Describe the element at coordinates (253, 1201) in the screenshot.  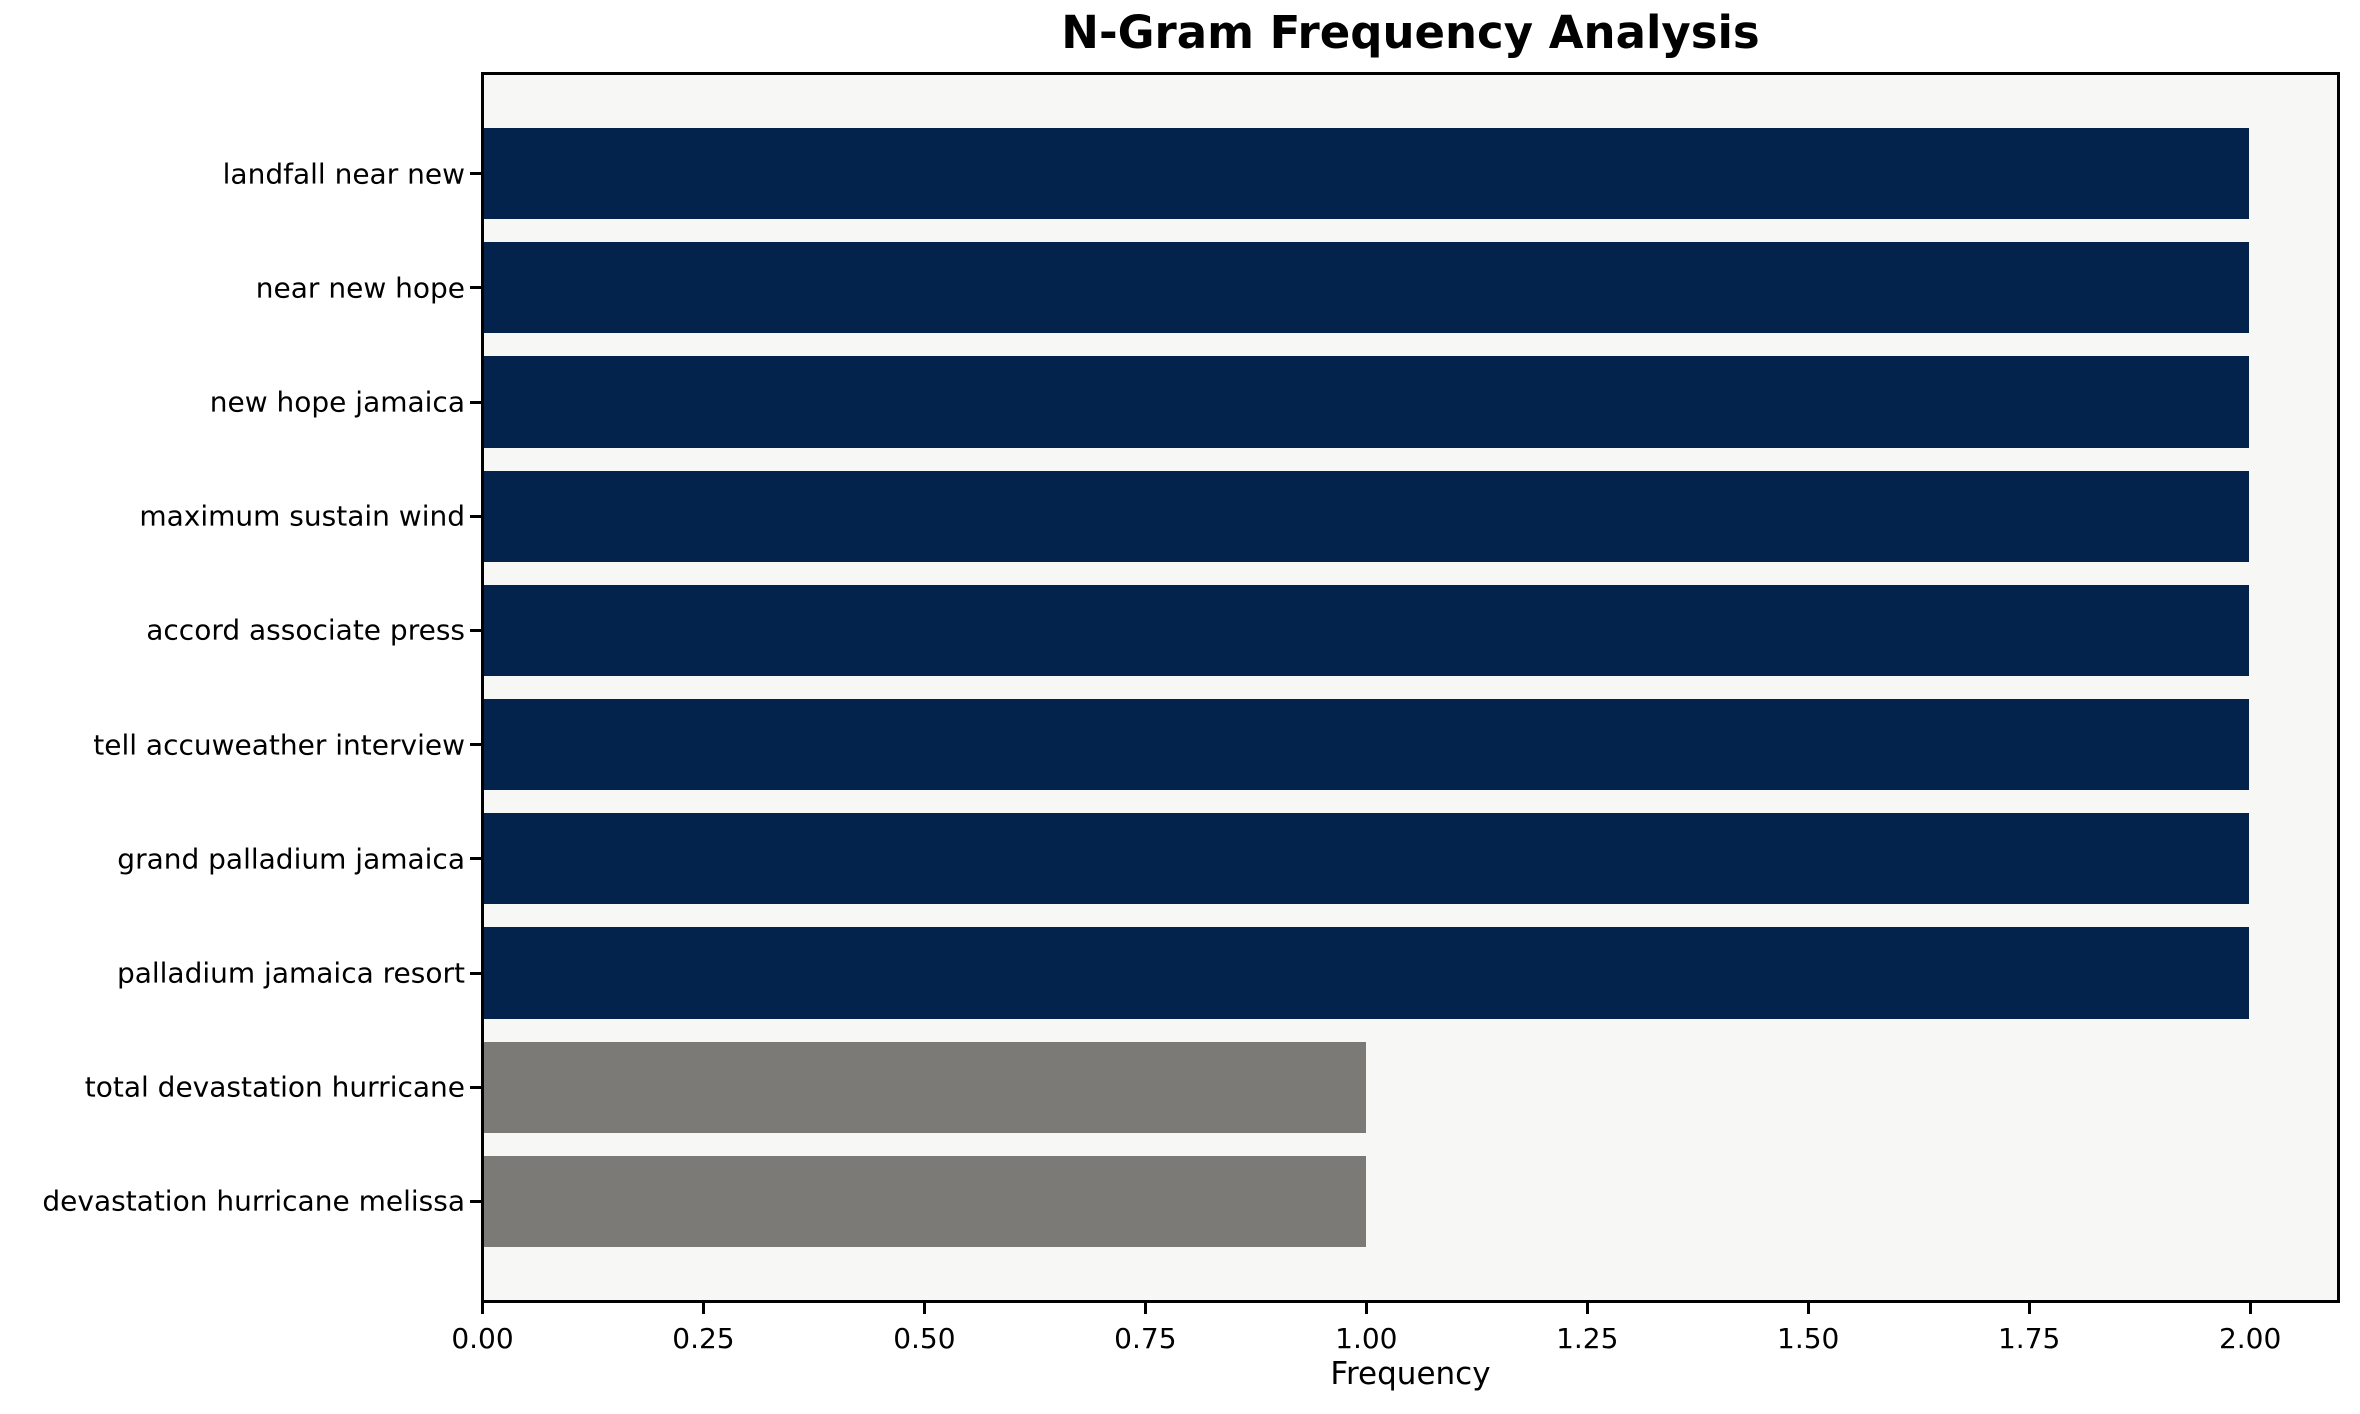
I see `y-tick-label: devastation hurricane melissa` at that location.